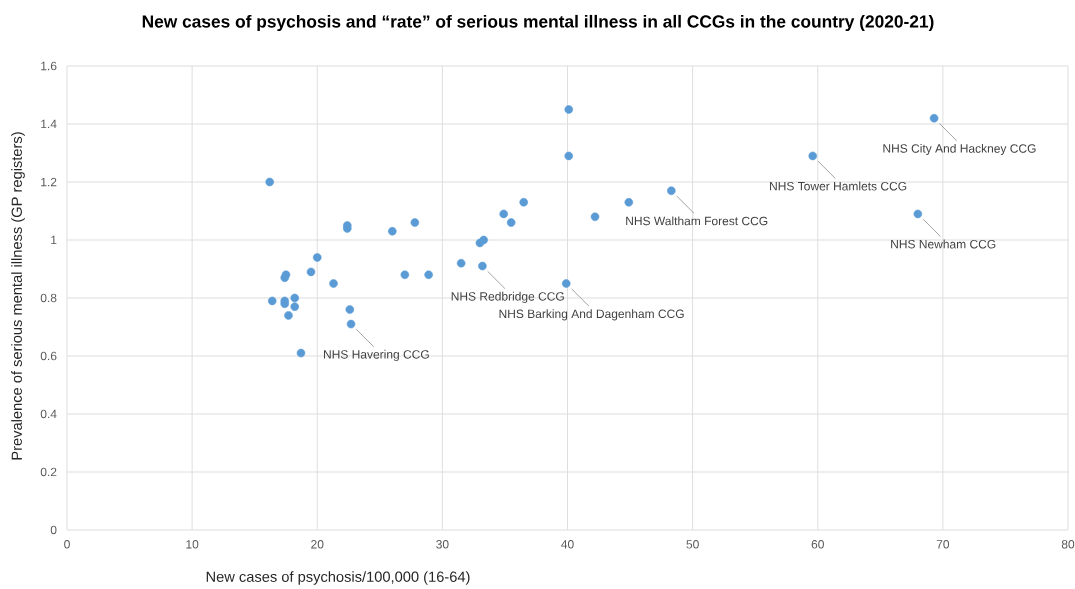 The width and height of the screenshot is (1075, 589). I want to click on x-tick-label: 70, so click(943, 544).